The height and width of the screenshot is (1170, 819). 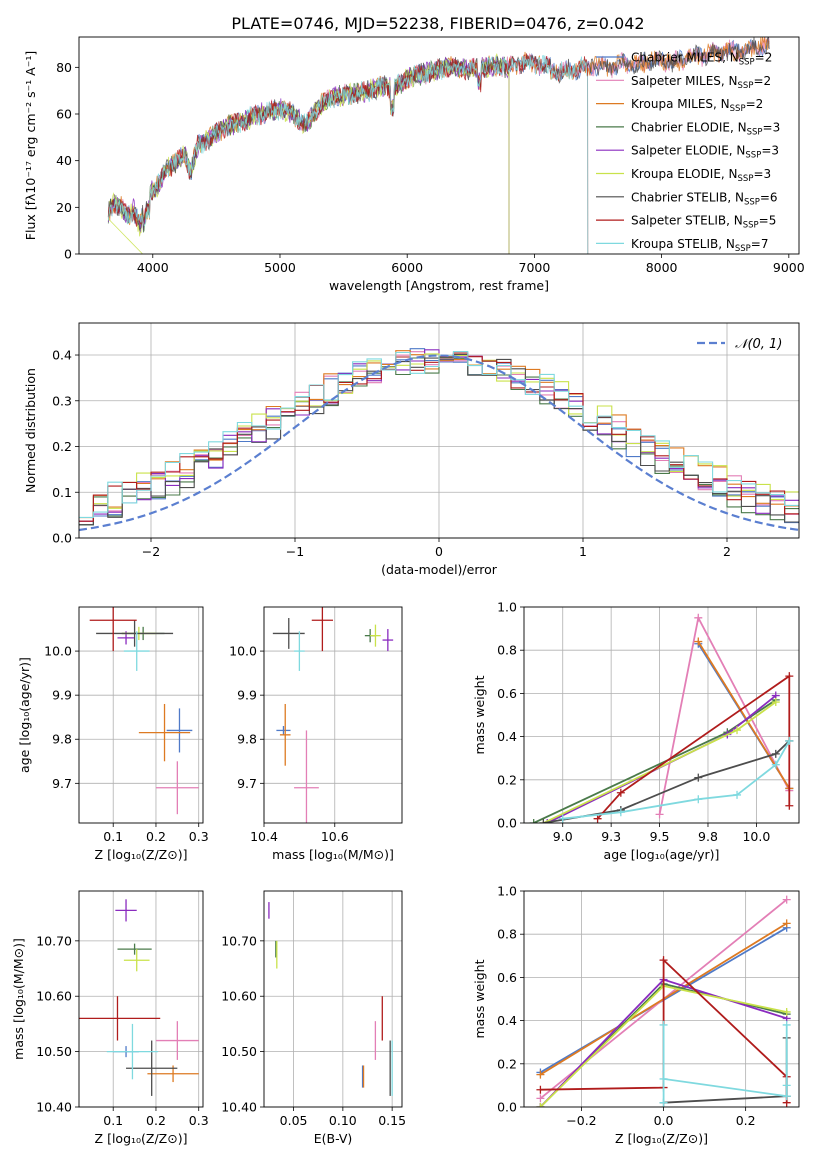 I want to click on legend-label: Chabrier MILES, NSSP=2, so click(x=701, y=59).